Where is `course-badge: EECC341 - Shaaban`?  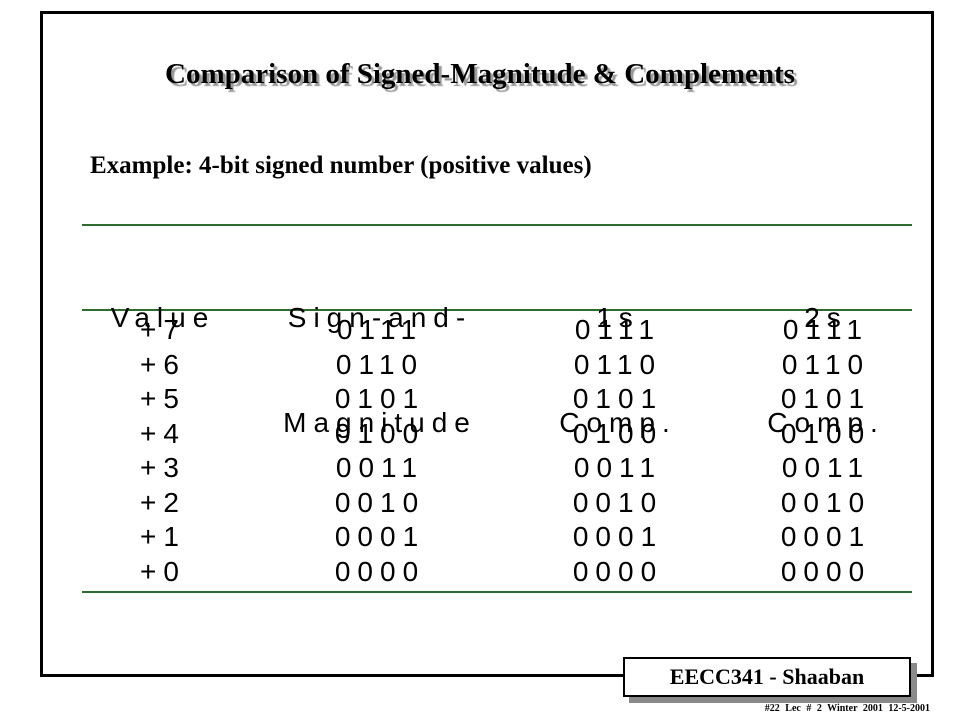 course-badge: EECC341 - Shaaban is located at coordinates (767, 677).